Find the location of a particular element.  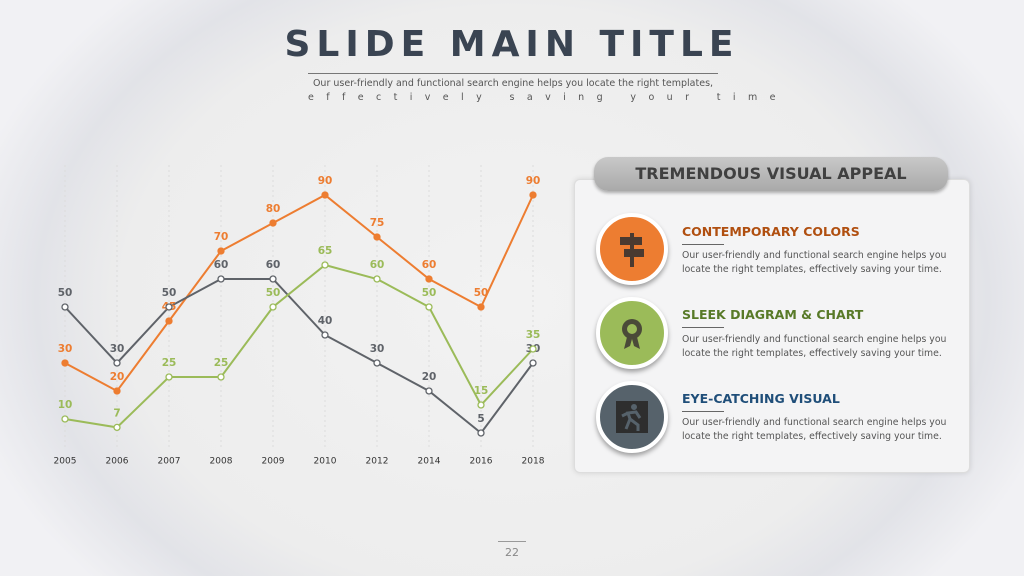

item-heading: CONTEMPORARY COLORS is located at coordinates (771, 231).